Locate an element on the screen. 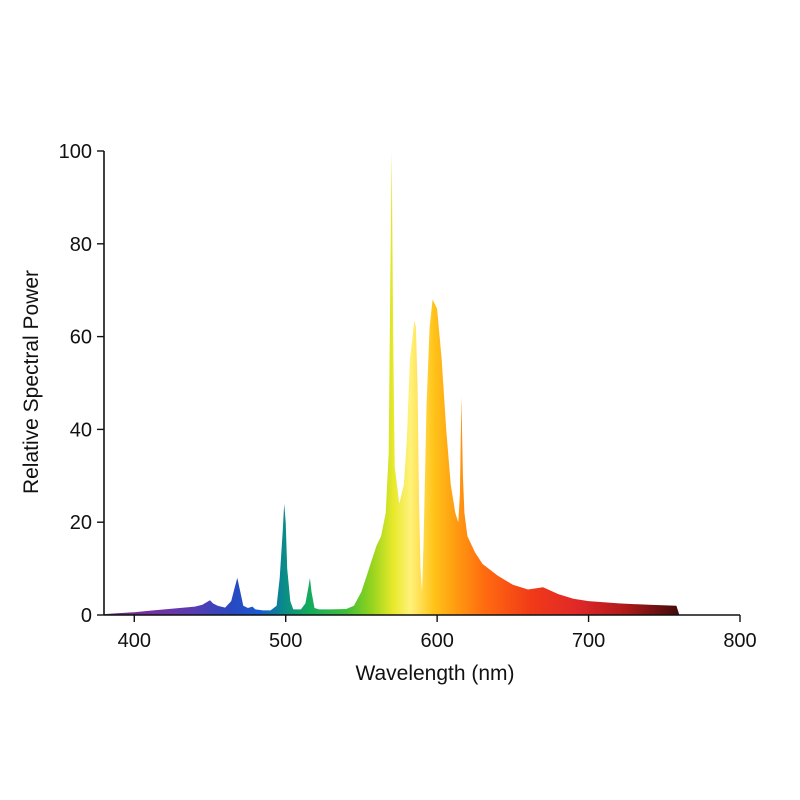  y-tick-label: 0 is located at coordinates (86, 616).